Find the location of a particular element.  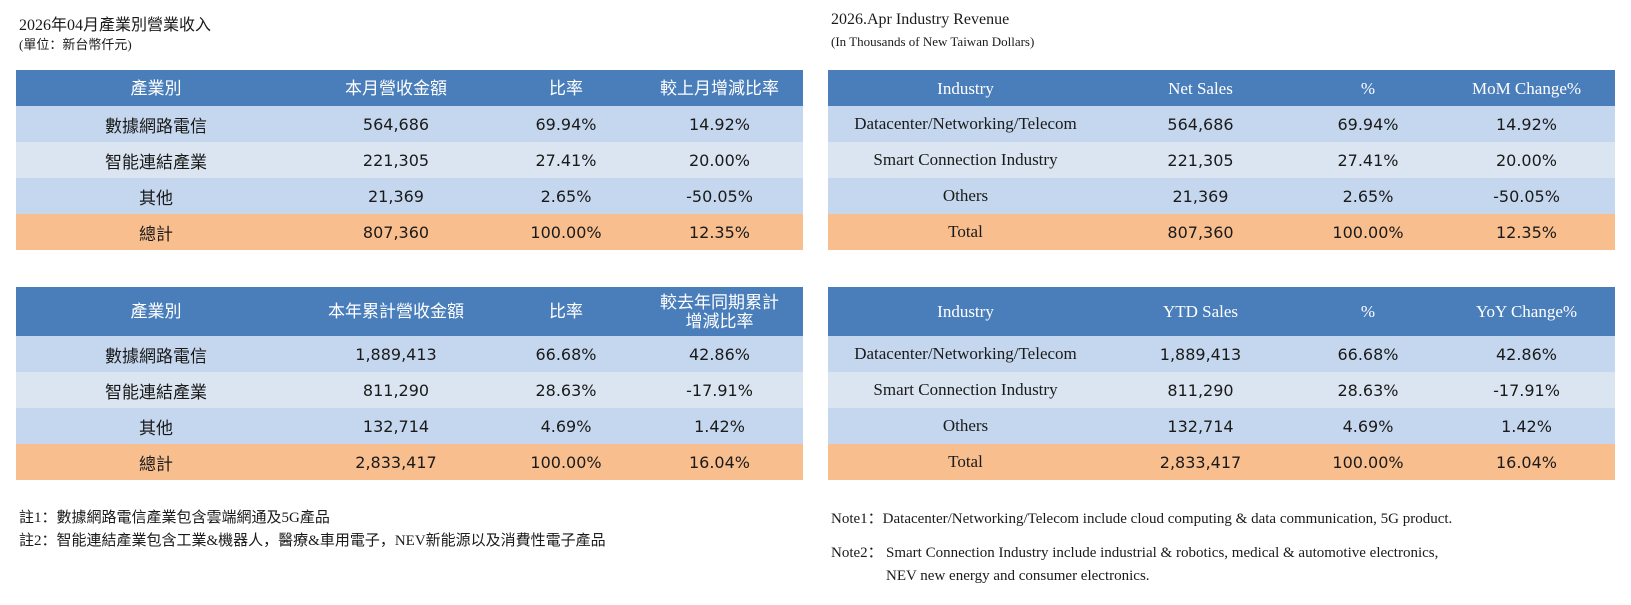

cell-change: 1.42% is located at coordinates (719, 426).